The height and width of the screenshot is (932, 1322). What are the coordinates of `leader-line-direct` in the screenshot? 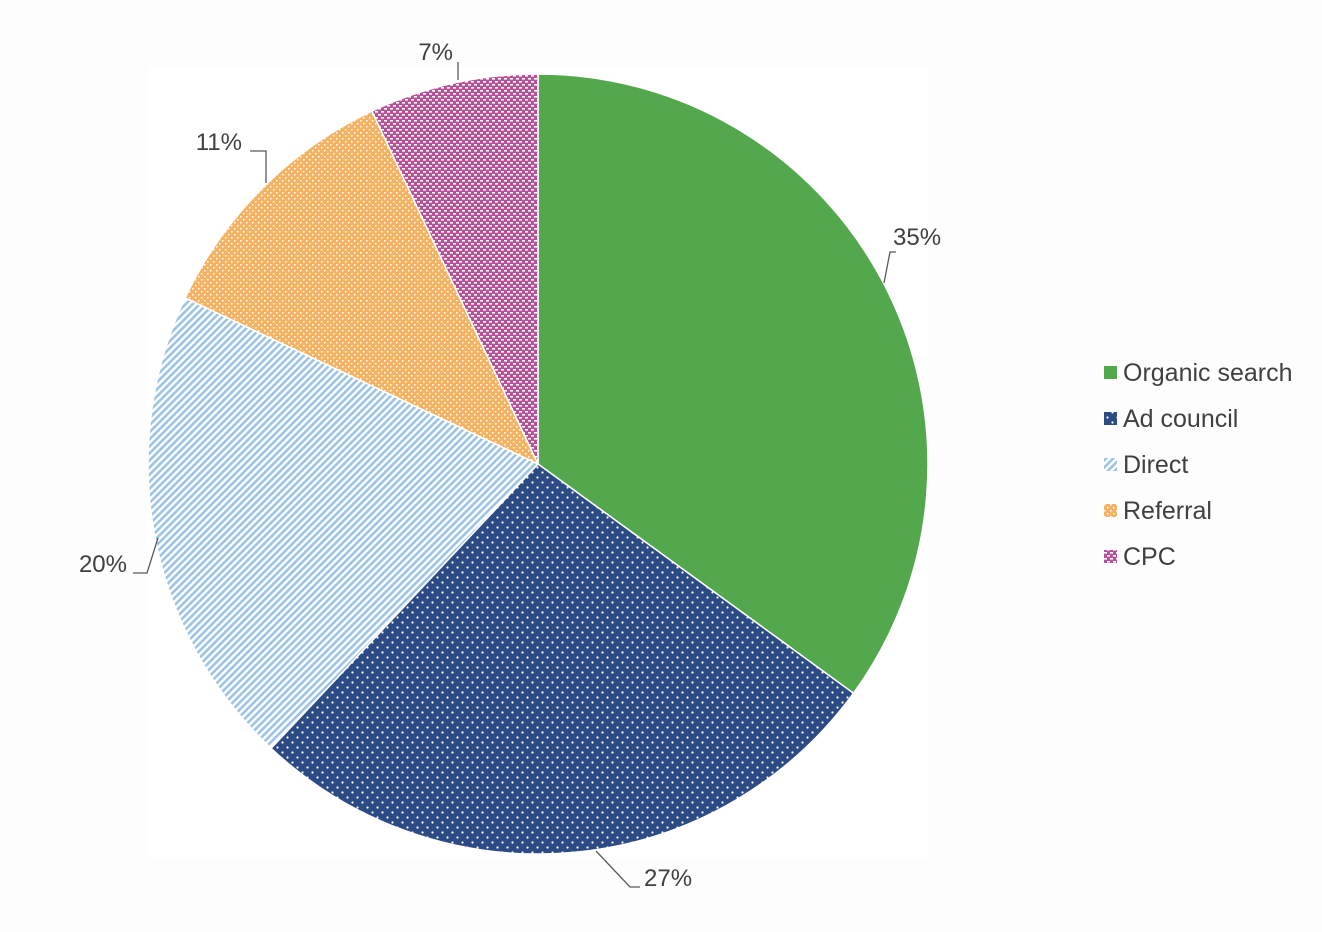 It's located at (146, 555).